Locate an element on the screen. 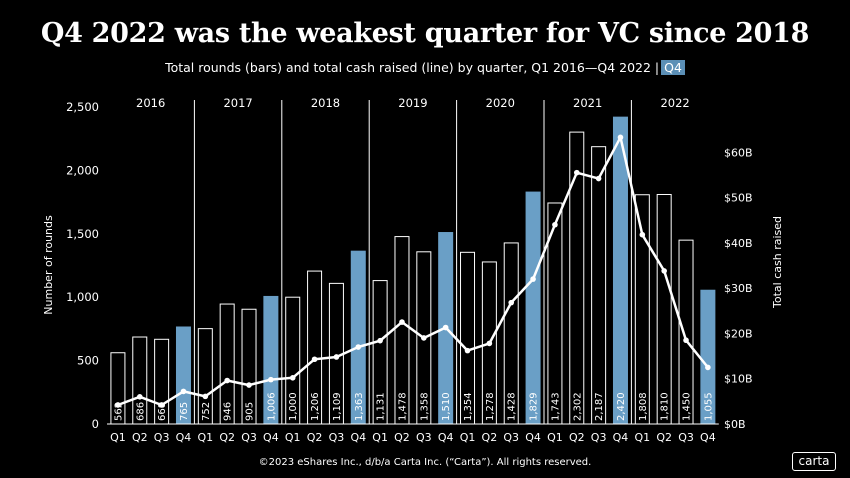 The image size is (850, 478). bar-value-label: 1,428 is located at coordinates (512, 406).